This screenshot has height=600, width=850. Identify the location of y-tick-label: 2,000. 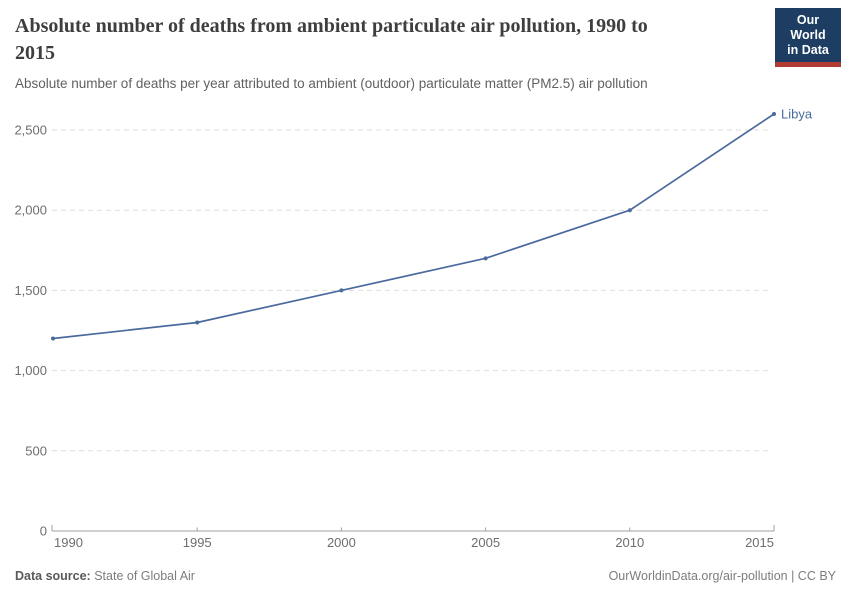
(30, 210).